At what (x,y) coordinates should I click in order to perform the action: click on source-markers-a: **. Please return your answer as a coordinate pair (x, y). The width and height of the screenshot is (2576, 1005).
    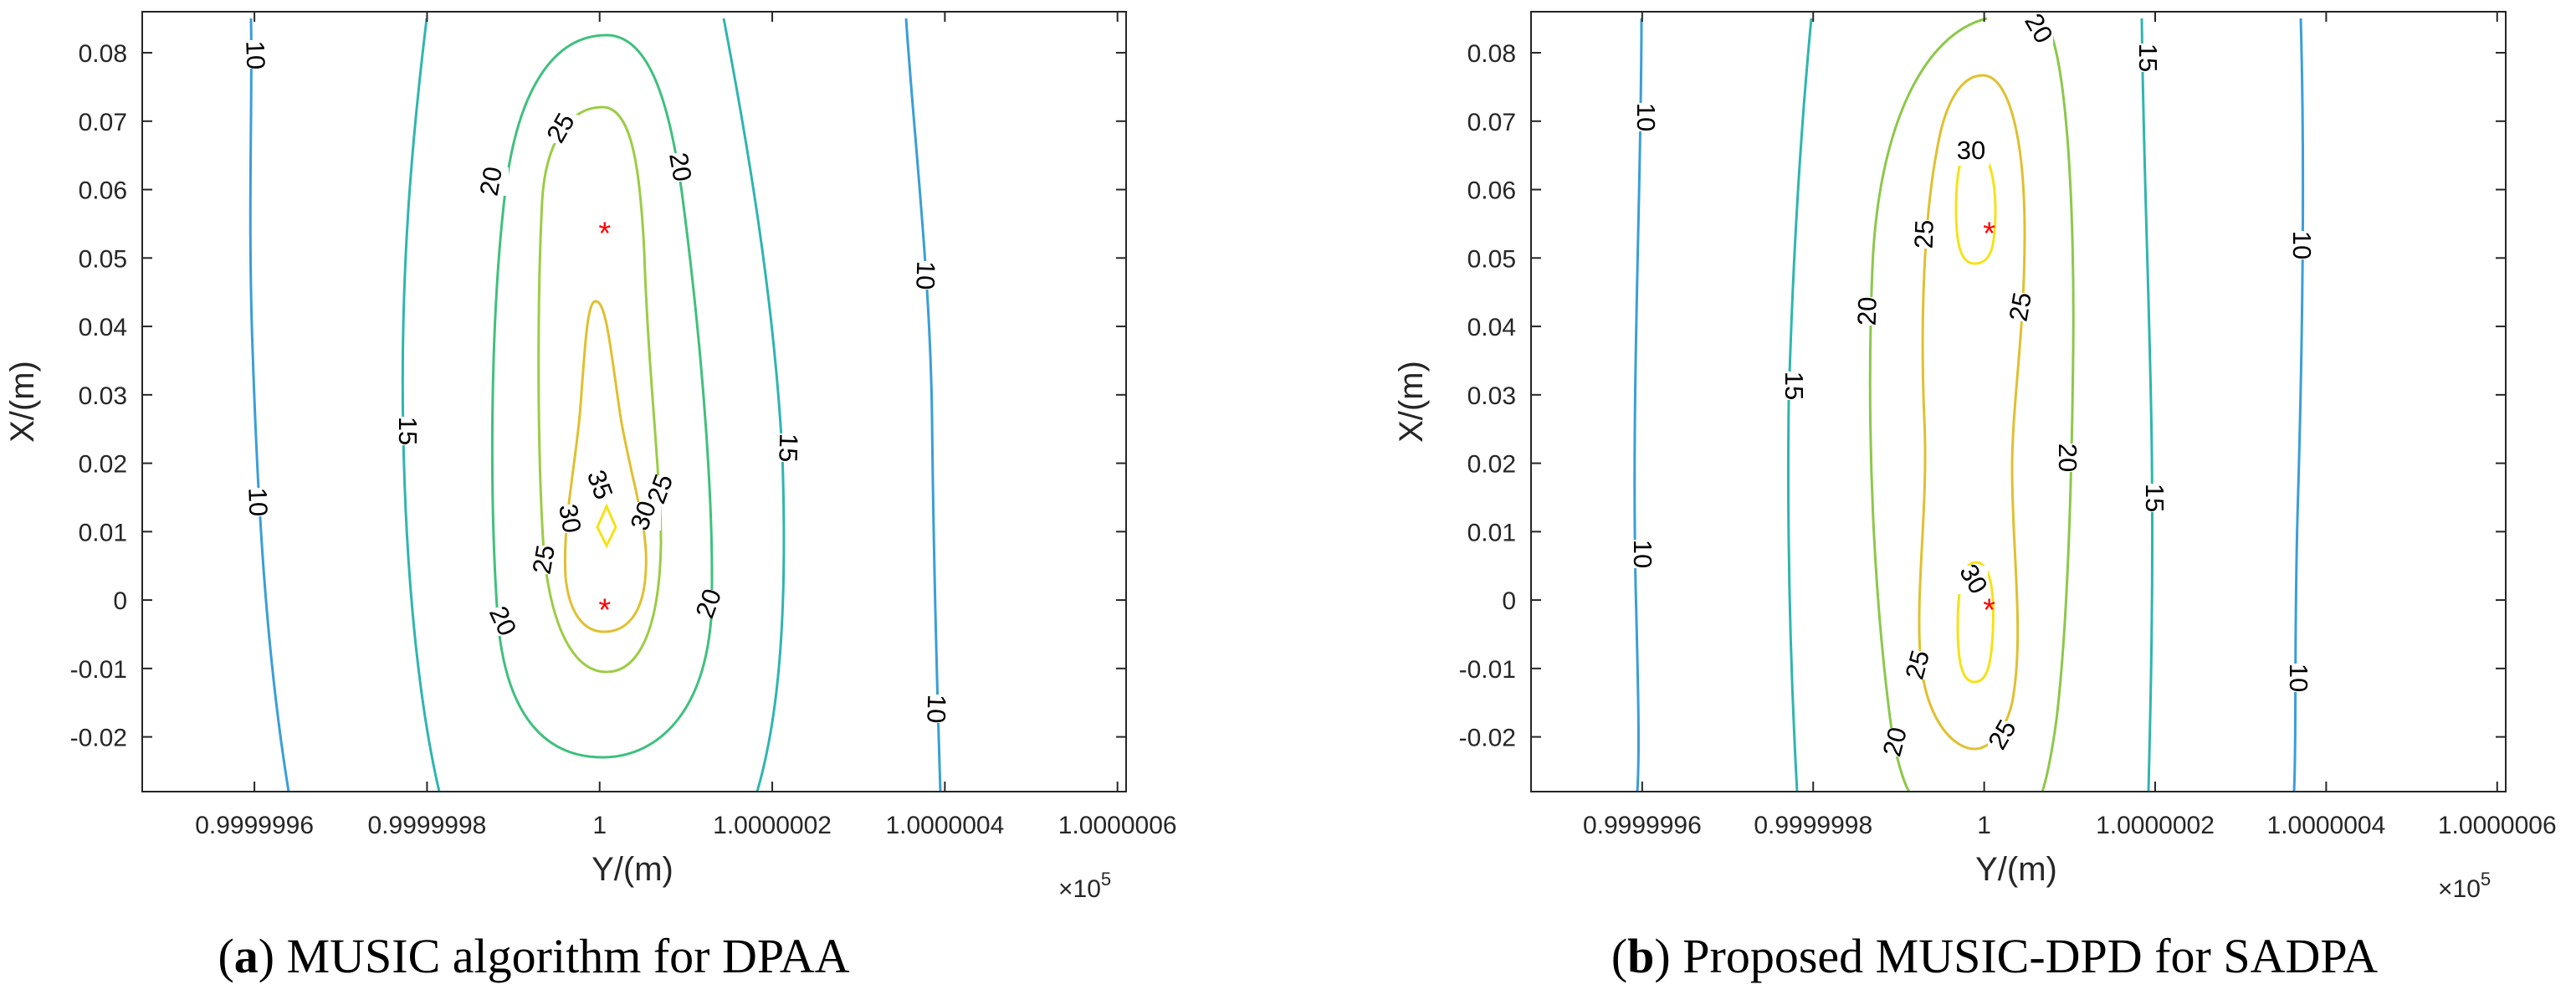
    Looking at the image, I should click on (604, 423).